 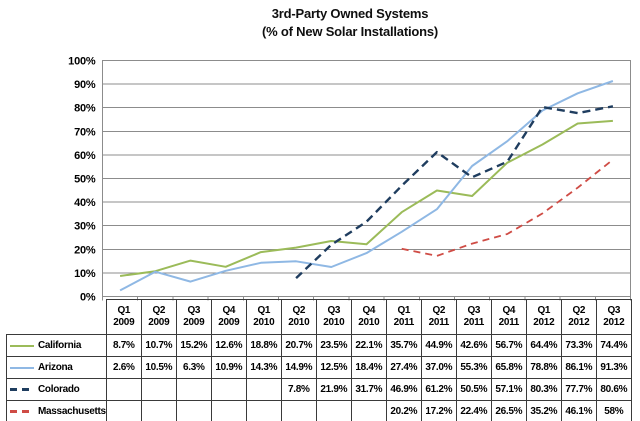 I want to click on value-cell: 35.7%, so click(x=403, y=345).